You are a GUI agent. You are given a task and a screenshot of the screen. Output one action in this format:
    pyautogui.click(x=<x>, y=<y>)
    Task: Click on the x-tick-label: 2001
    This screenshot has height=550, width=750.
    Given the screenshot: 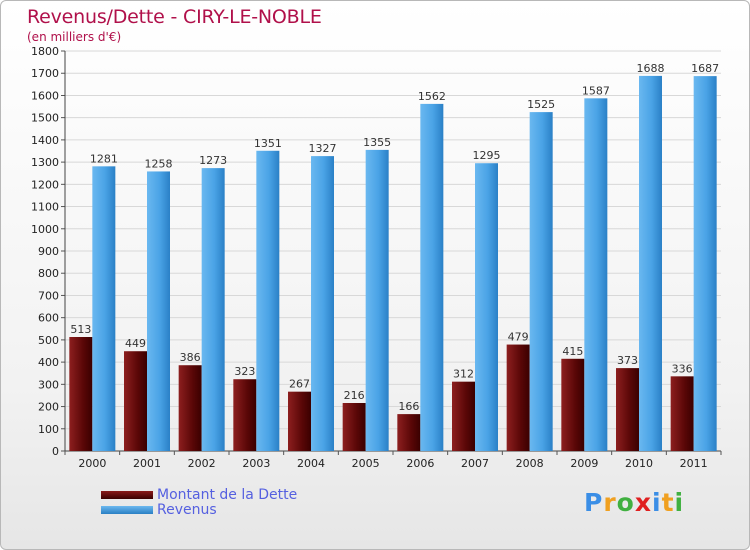 What is the action you would take?
    pyautogui.click(x=147, y=463)
    